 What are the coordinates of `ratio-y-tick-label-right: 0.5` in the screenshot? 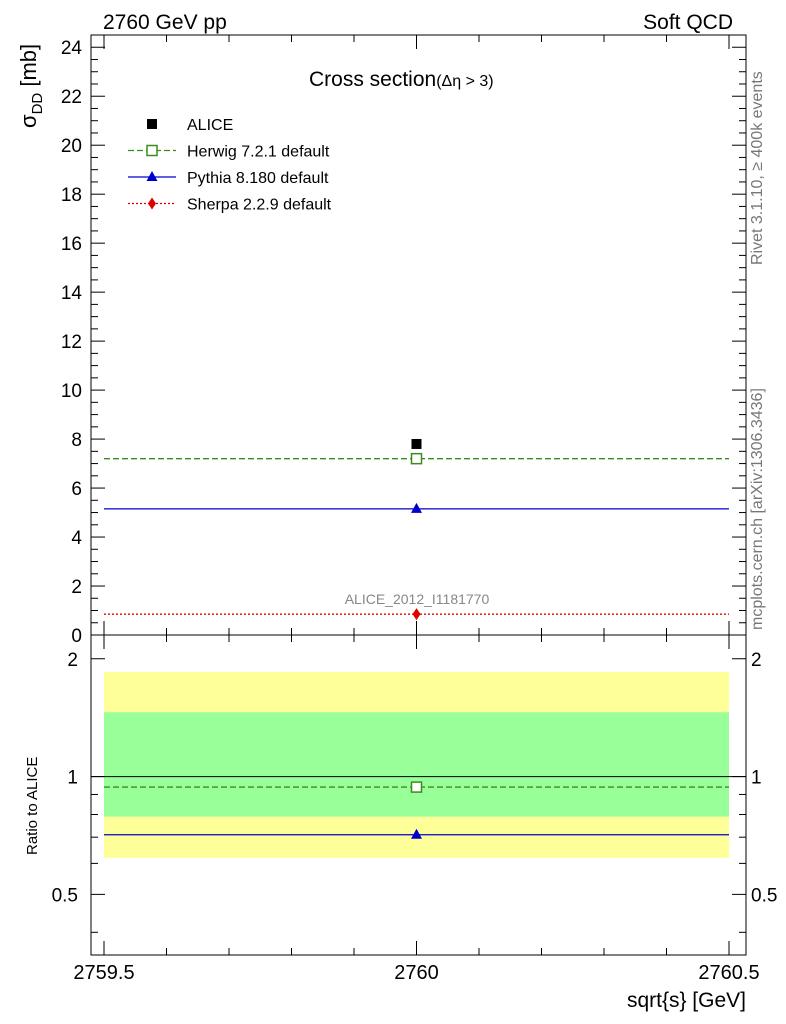 It's located at (764, 895).